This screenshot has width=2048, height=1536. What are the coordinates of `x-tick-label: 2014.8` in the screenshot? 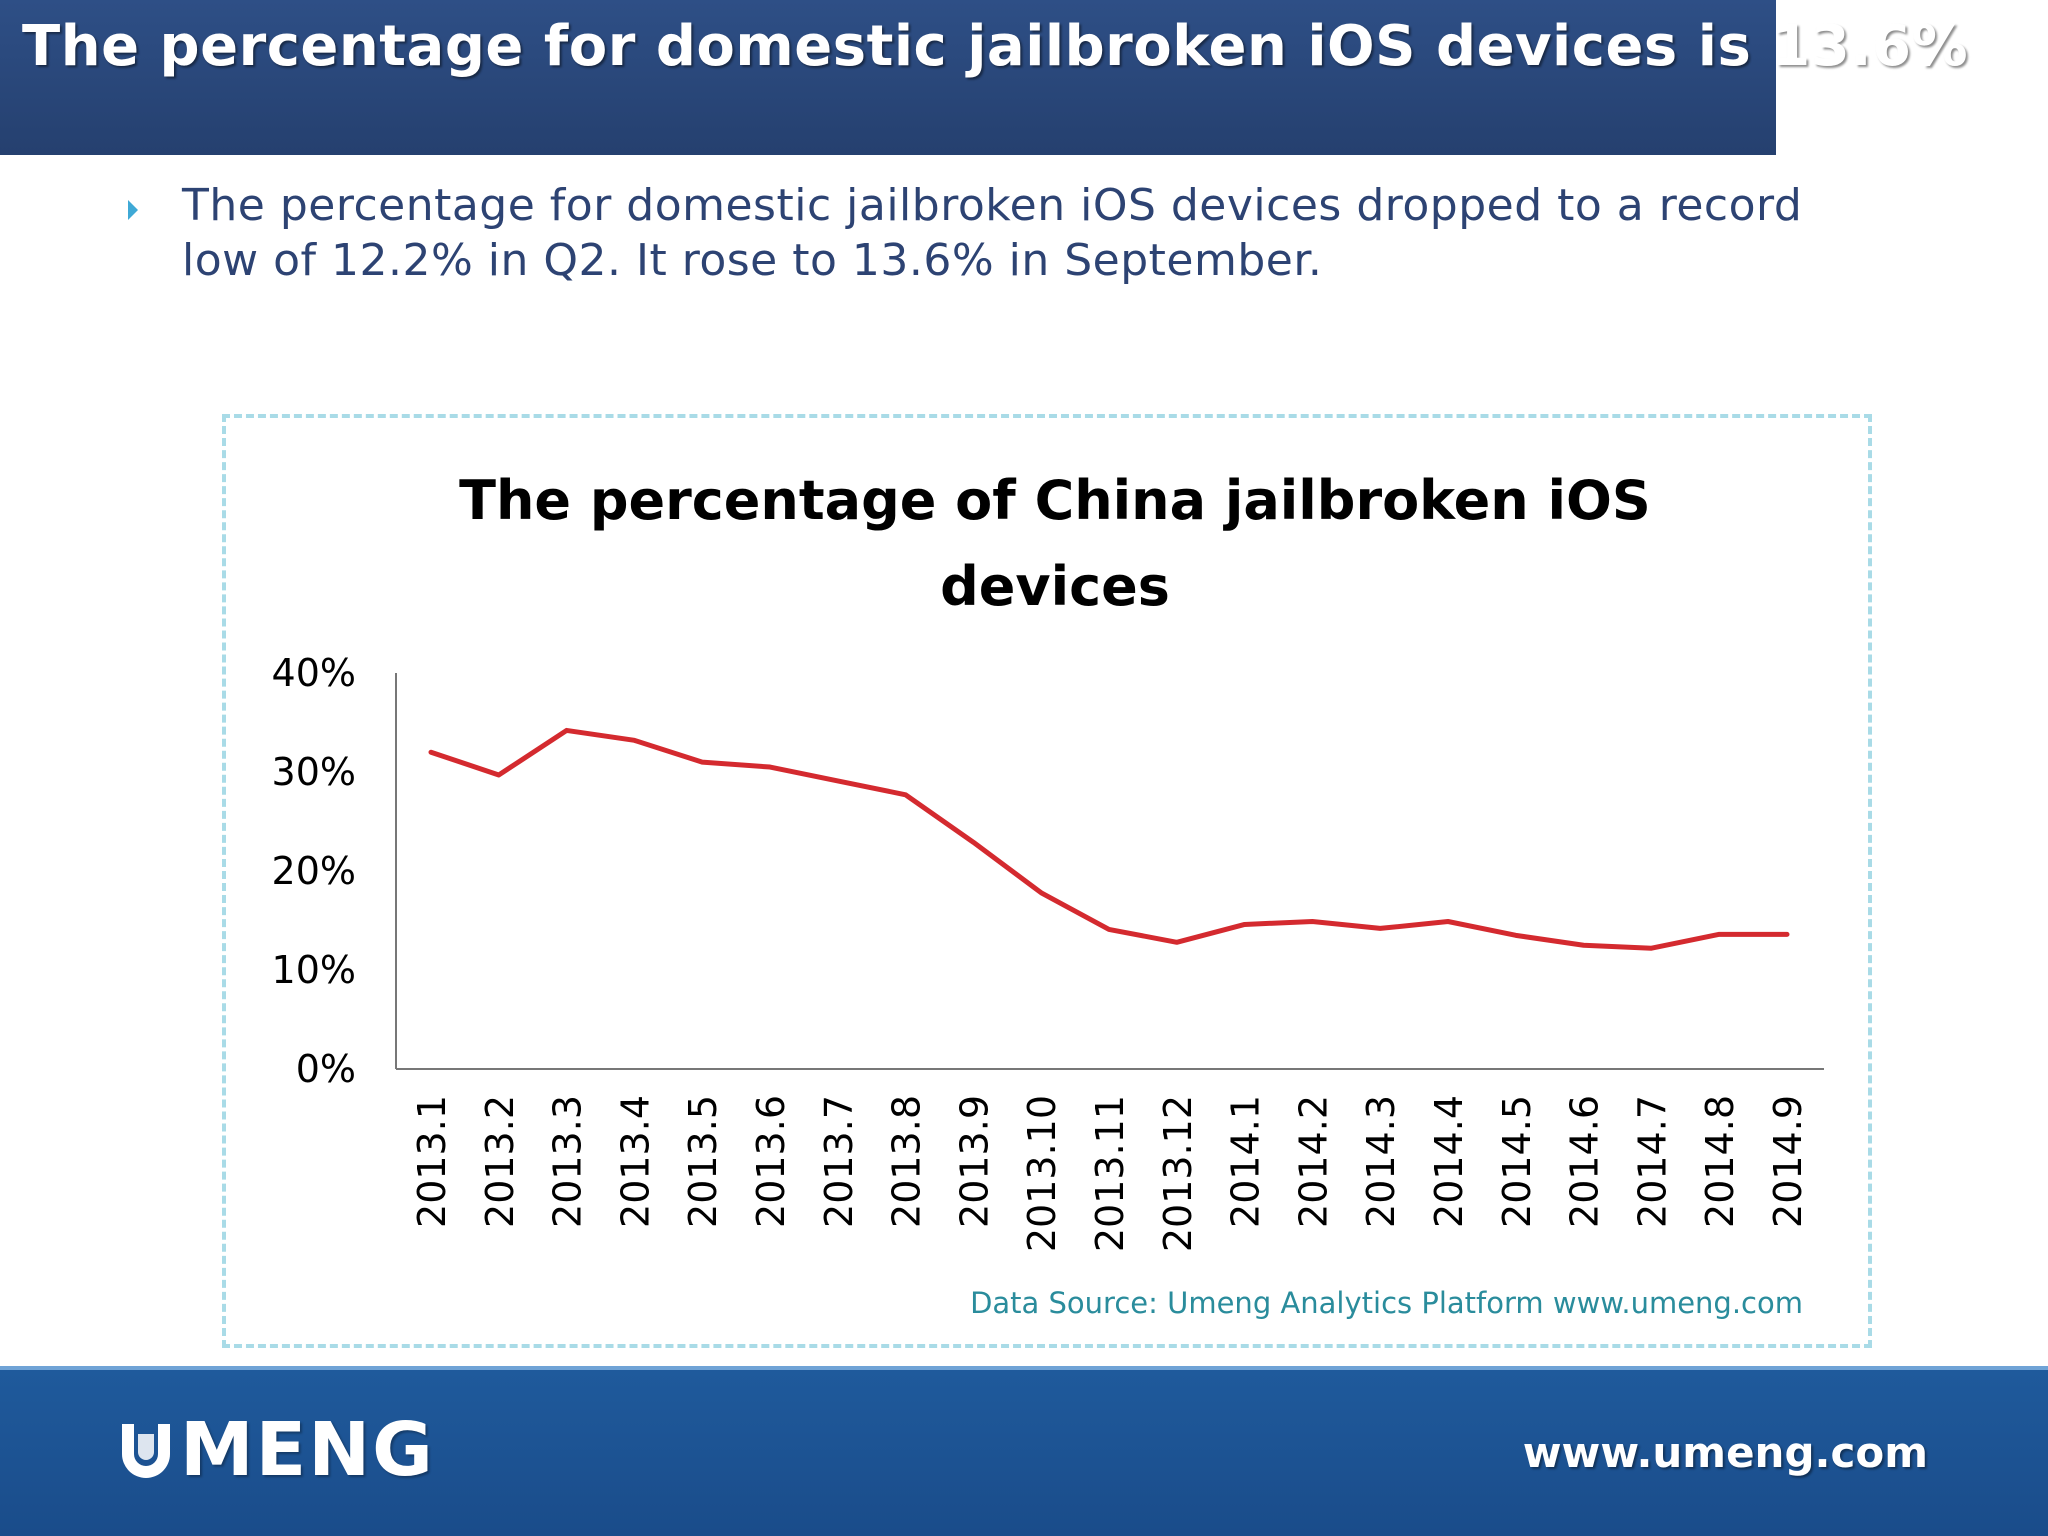 It's located at (1720, 1161).